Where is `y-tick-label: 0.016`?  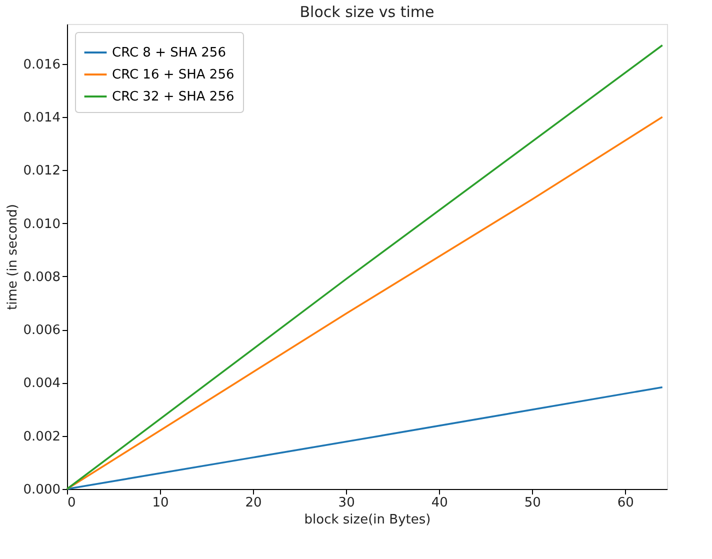
y-tick-label: 0.016 is located at coordinates (41, 64).